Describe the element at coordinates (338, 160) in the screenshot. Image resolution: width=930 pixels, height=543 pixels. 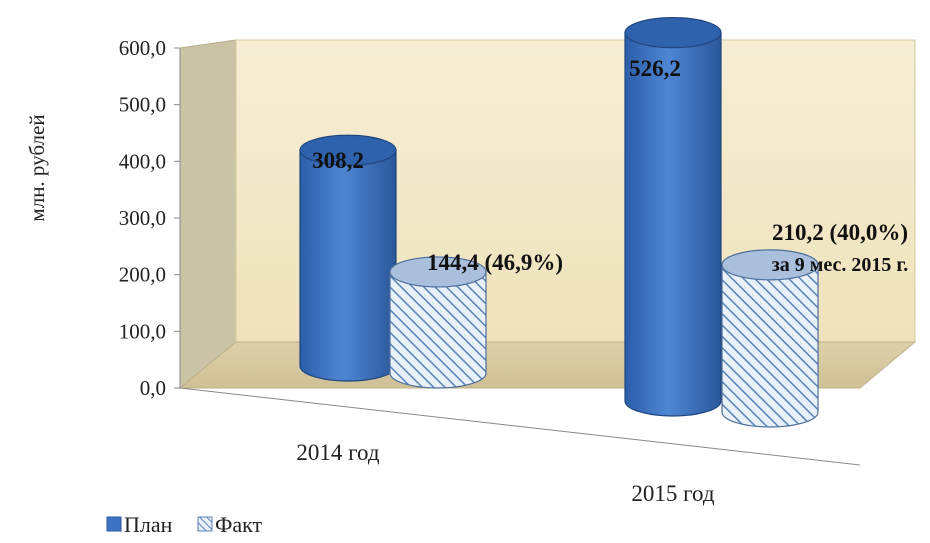
I see `data-label-plan-1: 308,2` at that location.